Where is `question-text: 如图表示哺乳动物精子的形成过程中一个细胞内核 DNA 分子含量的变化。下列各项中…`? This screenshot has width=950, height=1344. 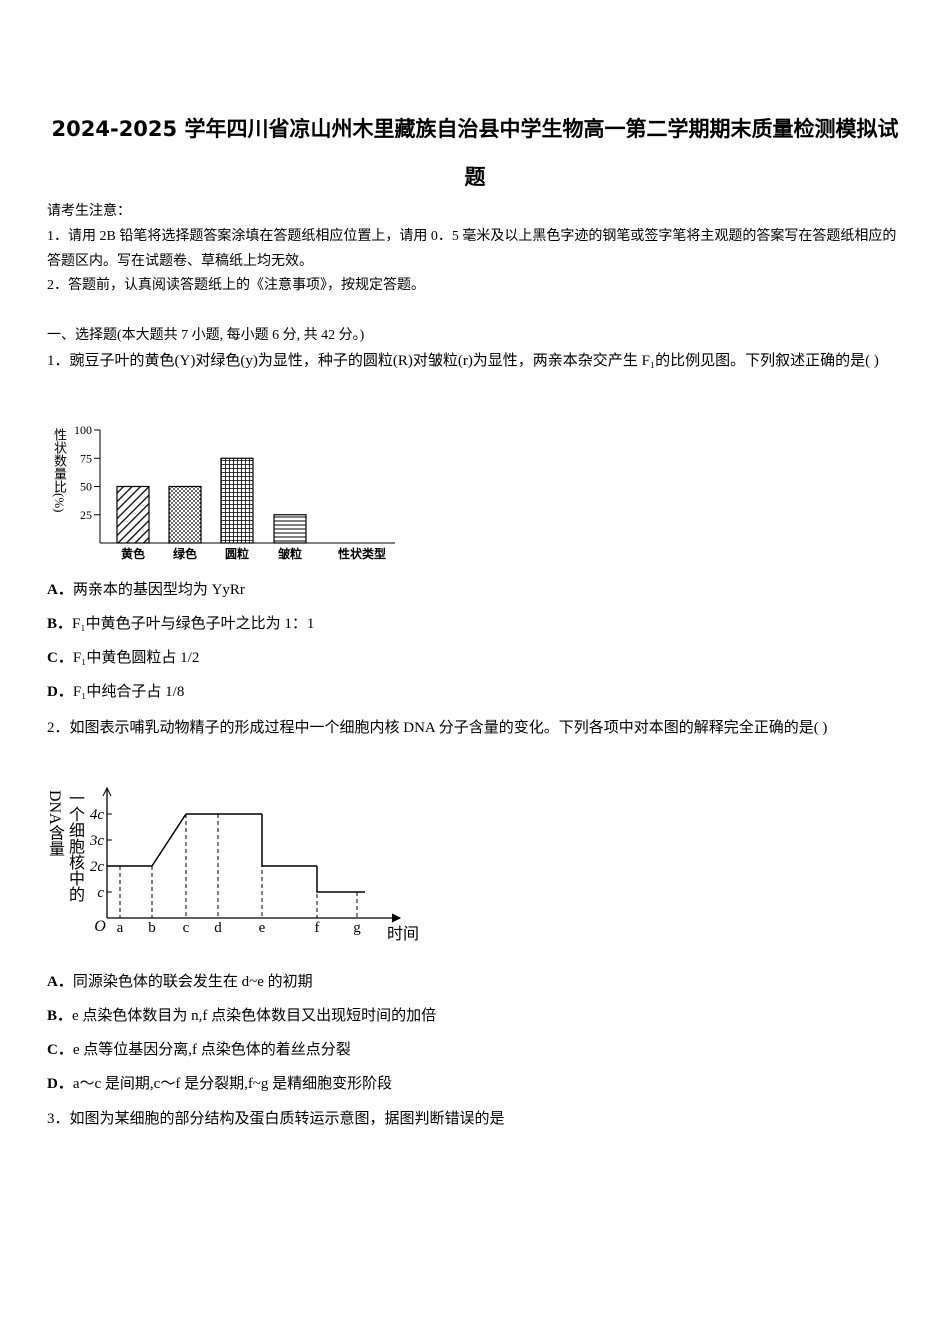 question-text: 如图表示哺乳动物精子的形成过程中一个细胞内核 DNA 分子含量的变化。下列各项中… is located at coordinates (448, 728).